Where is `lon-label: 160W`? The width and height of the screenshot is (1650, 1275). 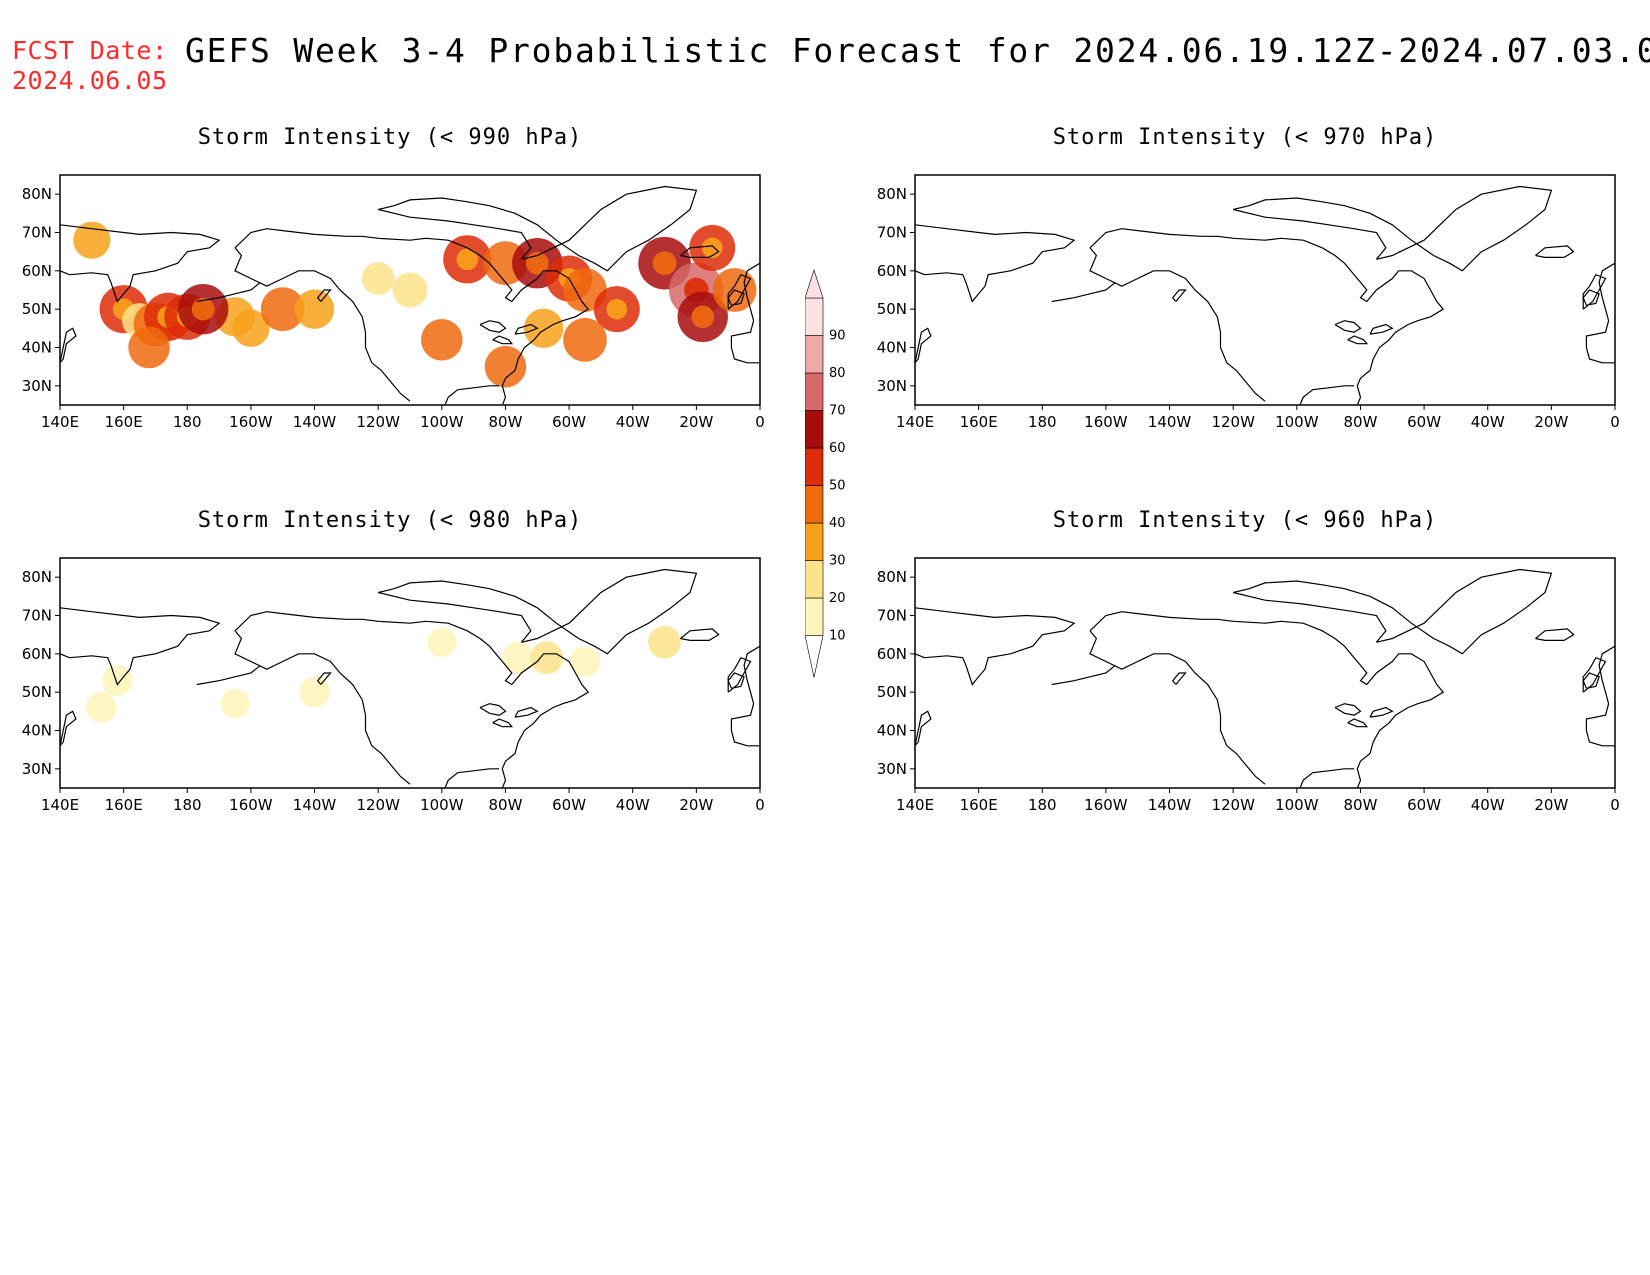
lon-label: 160W is located at coordinates (1106, 422).